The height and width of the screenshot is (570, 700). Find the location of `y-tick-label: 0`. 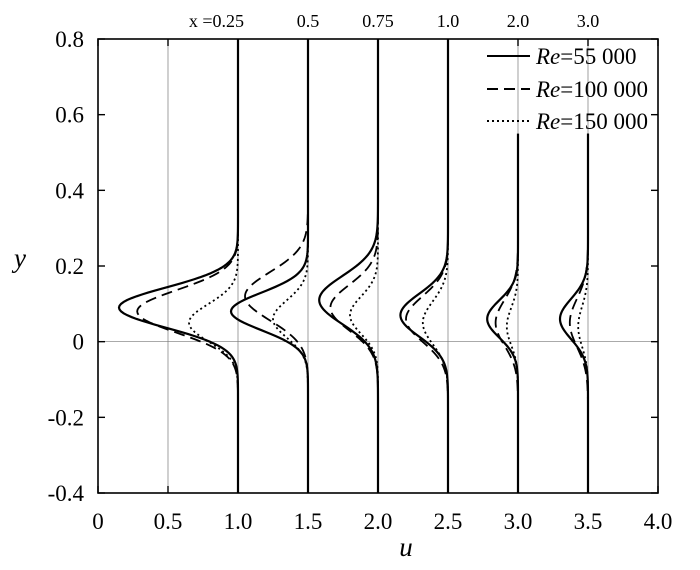

y-tick-label: 0 is located at coordinates (79, 342).